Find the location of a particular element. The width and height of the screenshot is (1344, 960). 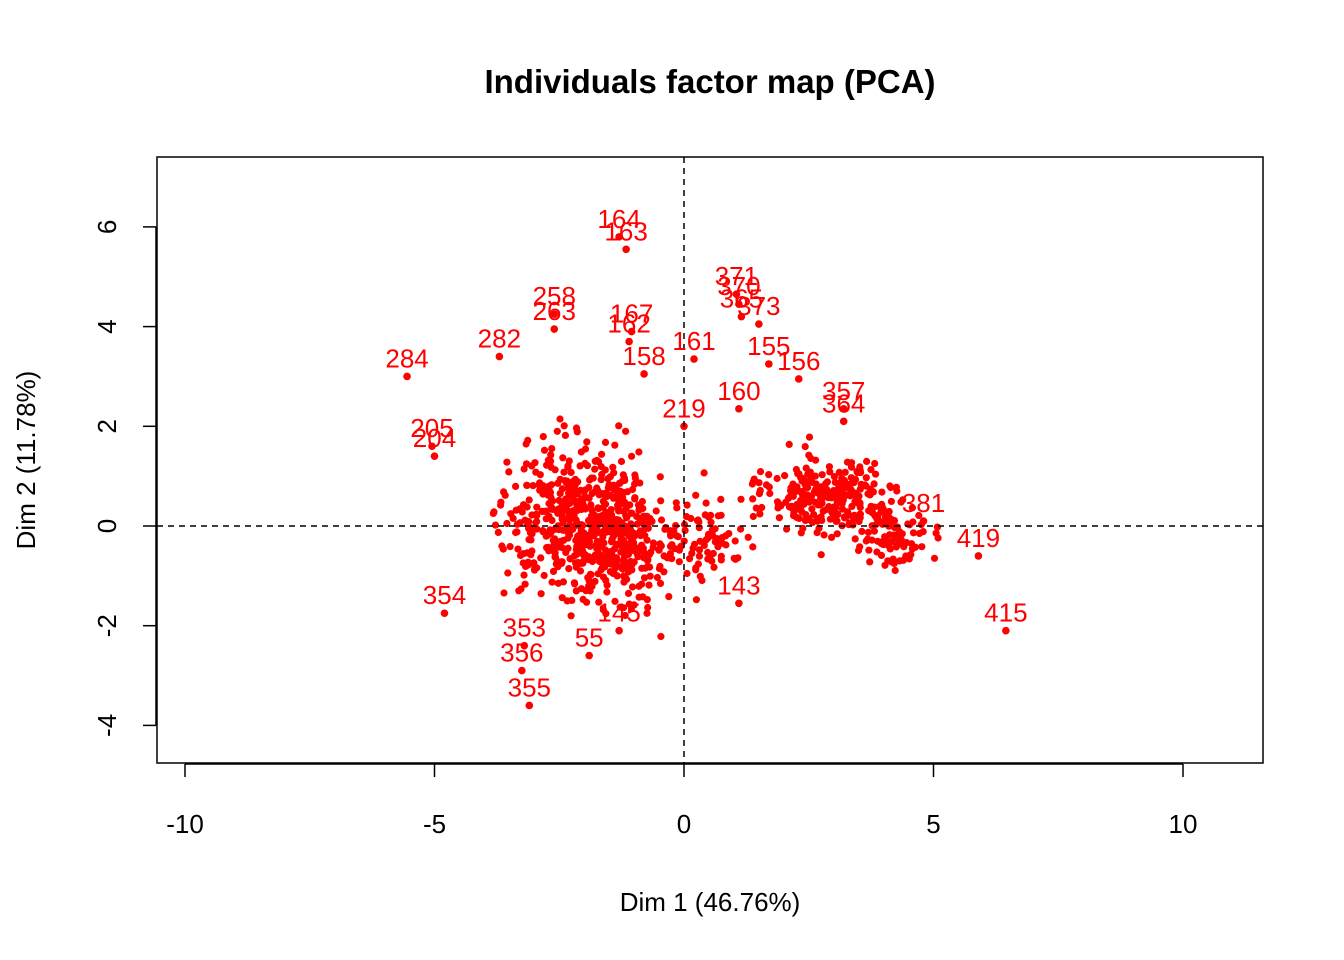

y-tick-label: -2 is located at coordinates (107, 625).